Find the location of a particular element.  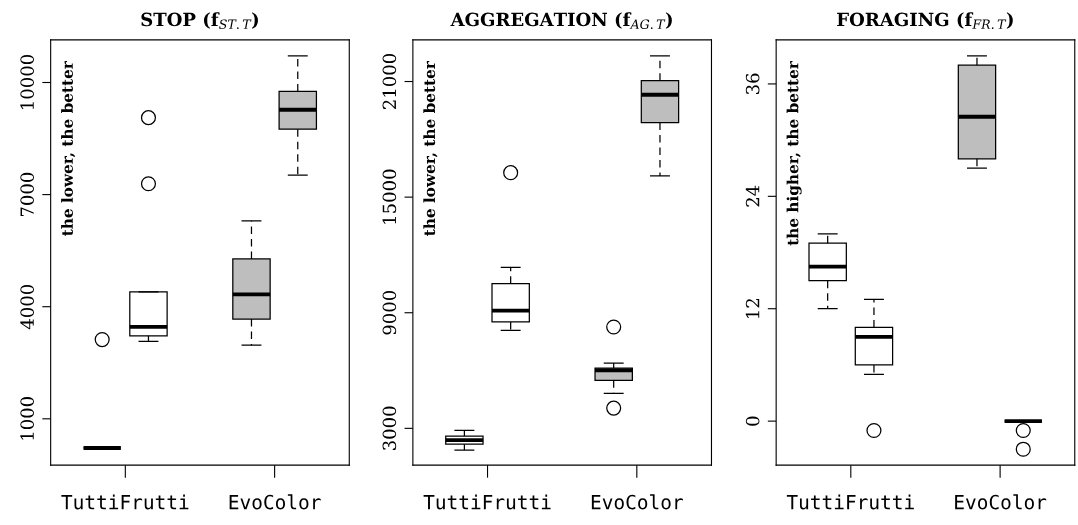

chart-title: FORAGING (f$_{FR.T}$) is located at coordinates (925, 20).